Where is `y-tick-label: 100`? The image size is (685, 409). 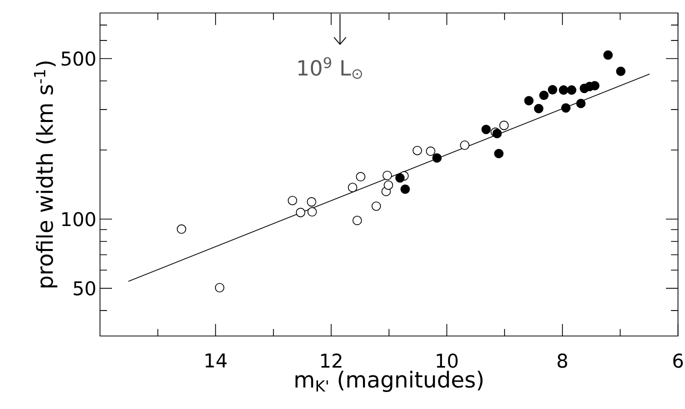 y-tick-label: 100 is located at coordinates (79, 219).